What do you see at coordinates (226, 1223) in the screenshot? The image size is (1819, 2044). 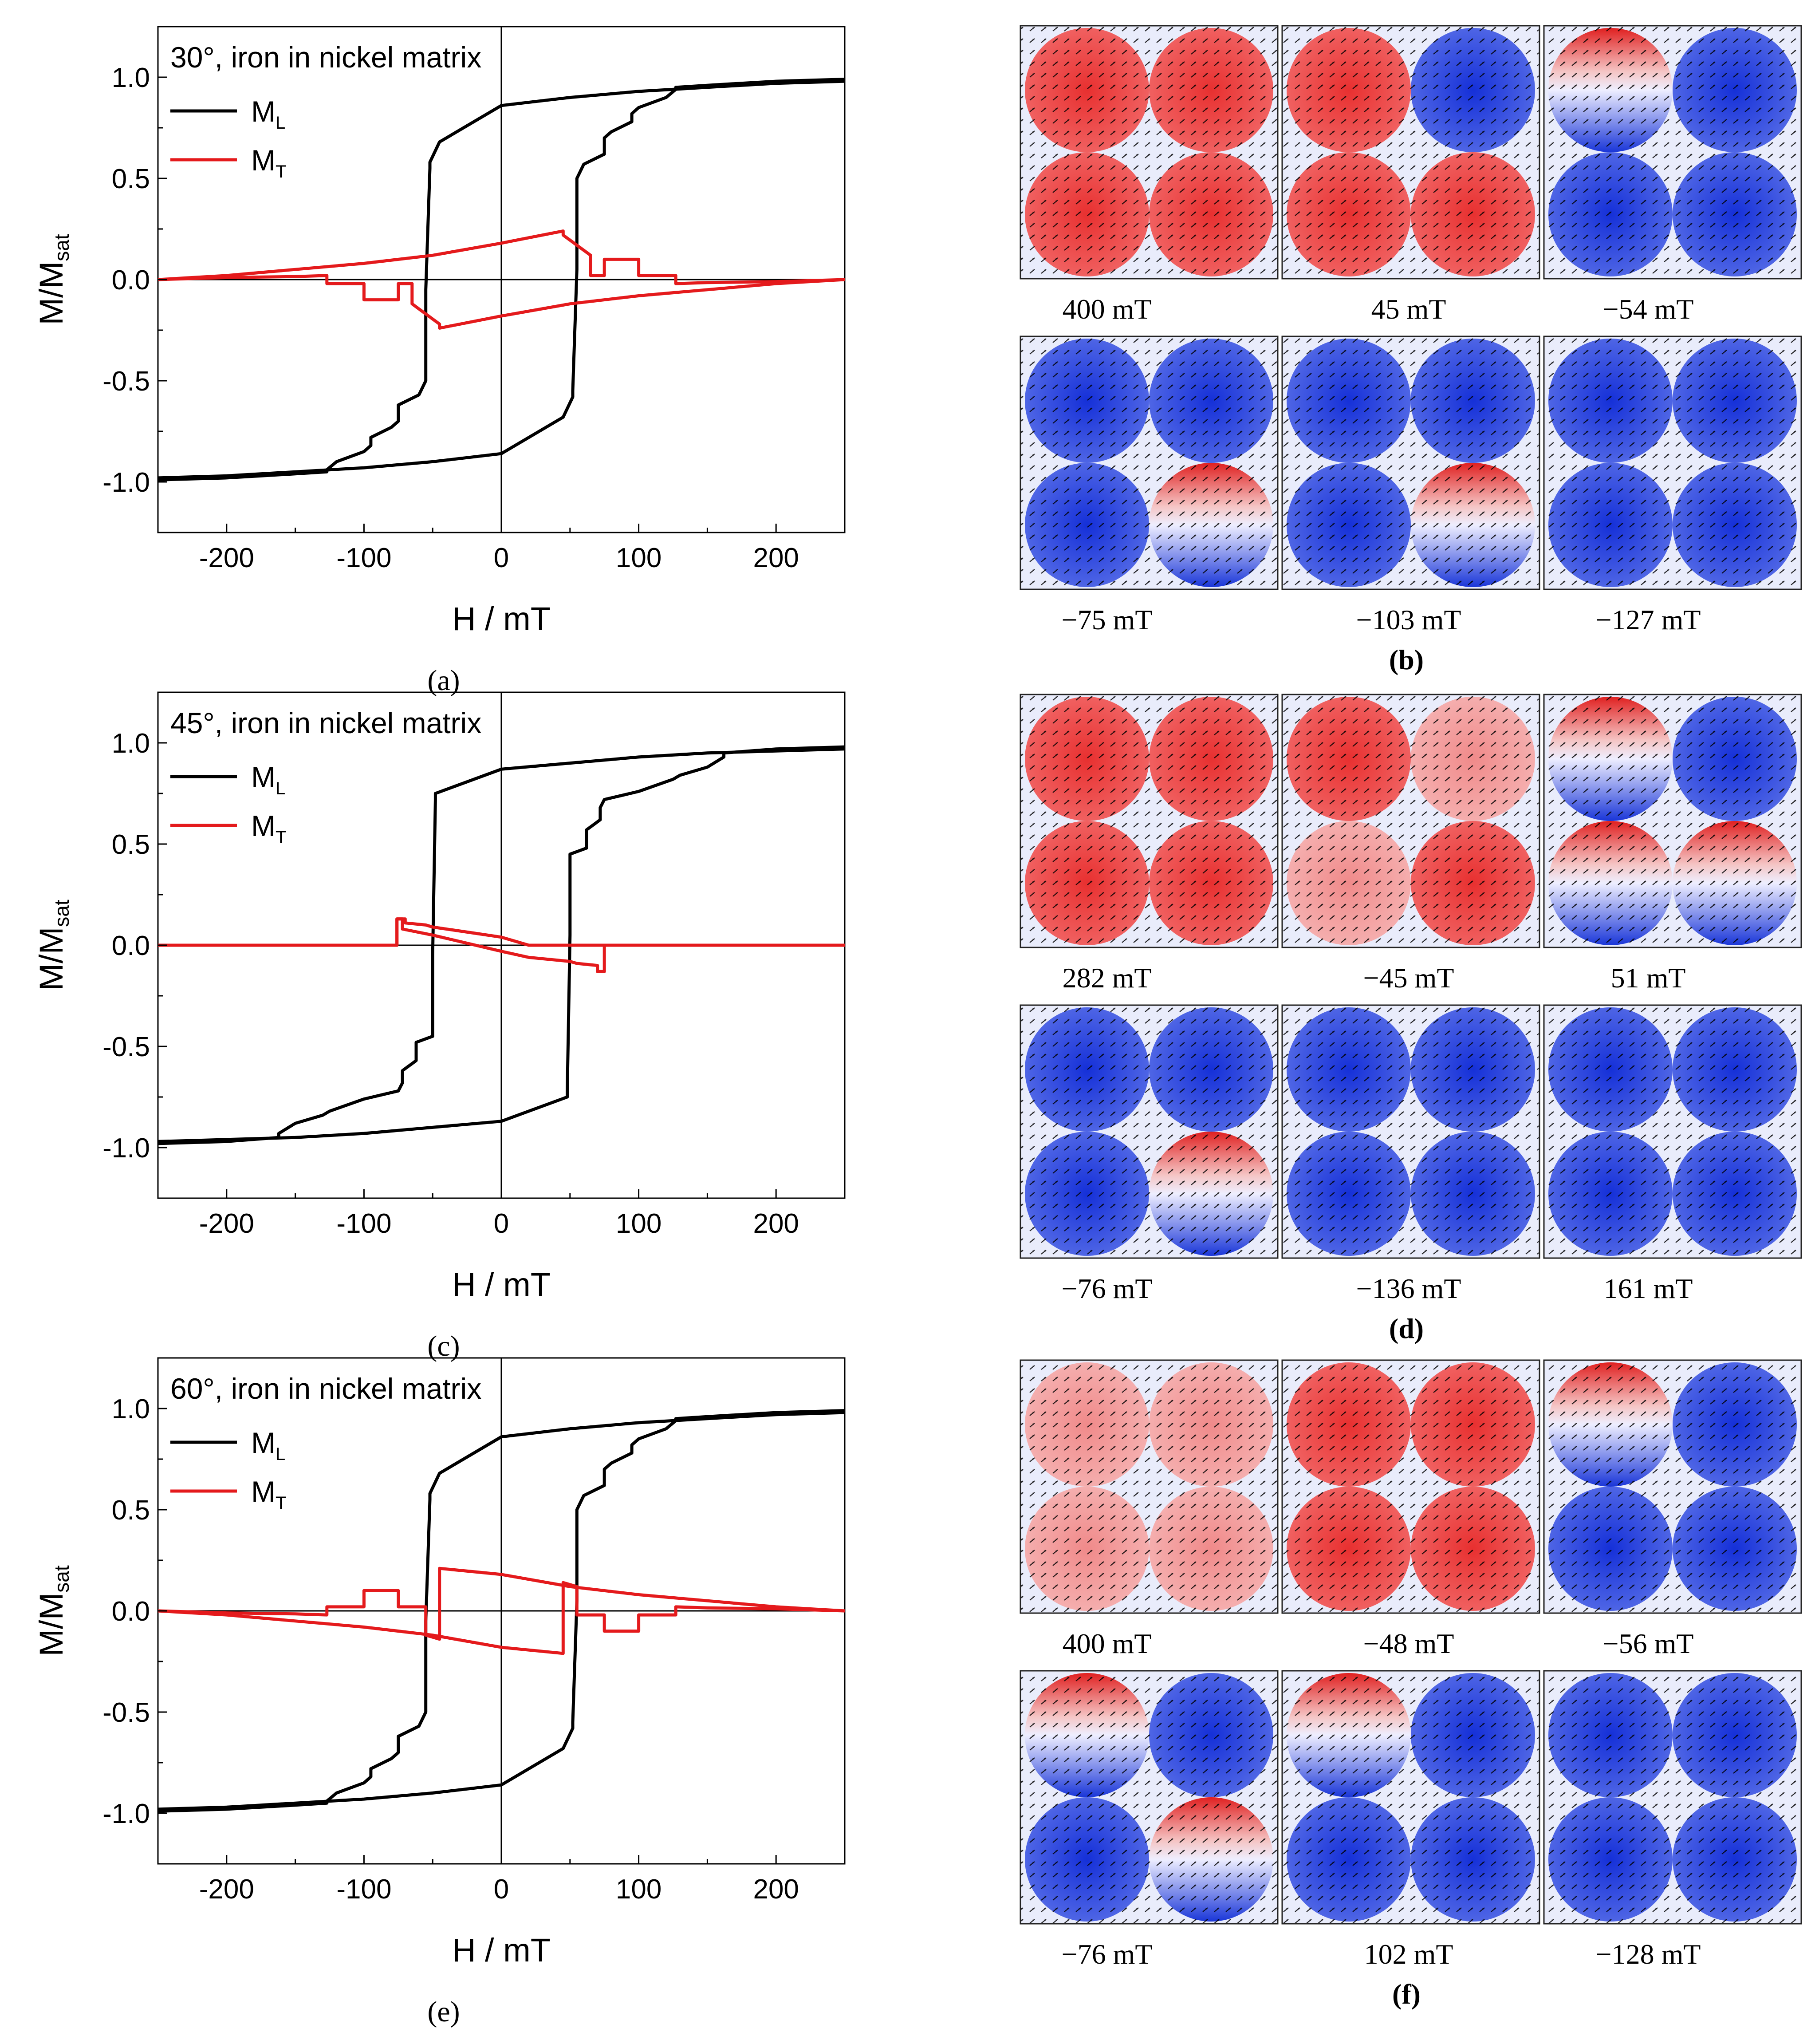 I see `x-tick-label: -200` at bounding box center [226, 1223].